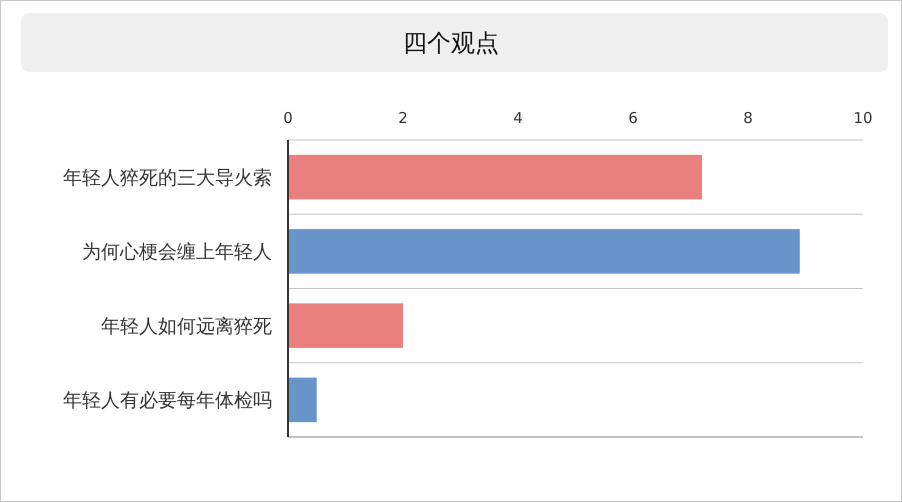 The image size is (902, 502). I want to click on y-tick-label: 为何心梗会缠上年轻人, so click(177, 252).